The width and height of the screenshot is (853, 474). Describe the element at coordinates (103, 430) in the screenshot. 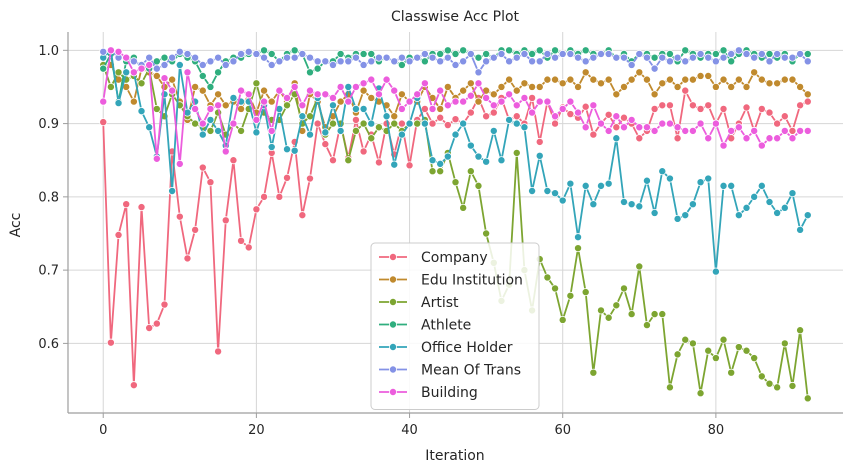

I see `x-tick-label: 0` at that location.